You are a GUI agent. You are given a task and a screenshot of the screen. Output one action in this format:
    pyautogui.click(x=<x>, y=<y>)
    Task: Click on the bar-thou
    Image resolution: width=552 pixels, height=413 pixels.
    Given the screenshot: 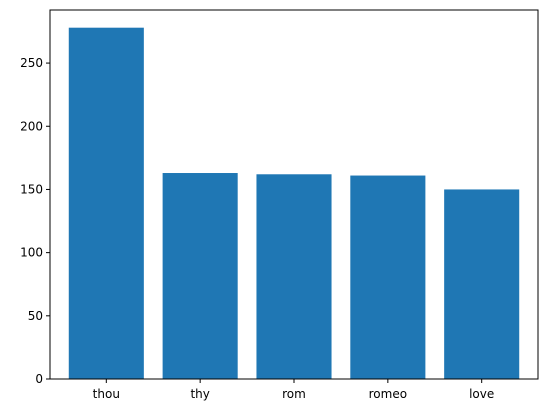 What is the action you would take?
    pyautogui.click(x=106, y=203)
    